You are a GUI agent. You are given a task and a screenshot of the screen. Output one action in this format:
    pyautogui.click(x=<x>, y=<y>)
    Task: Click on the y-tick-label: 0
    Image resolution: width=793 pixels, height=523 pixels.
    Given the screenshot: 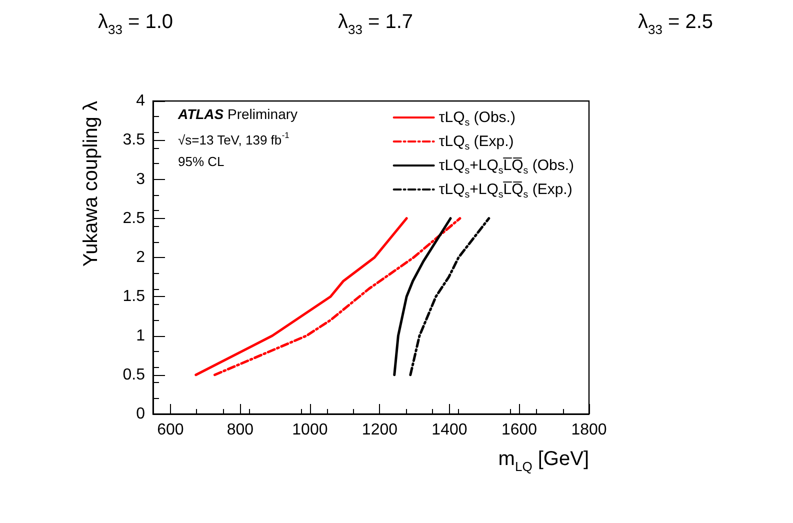 What is the action you would take?
    pyautogui.click(x=141, y=414)
    